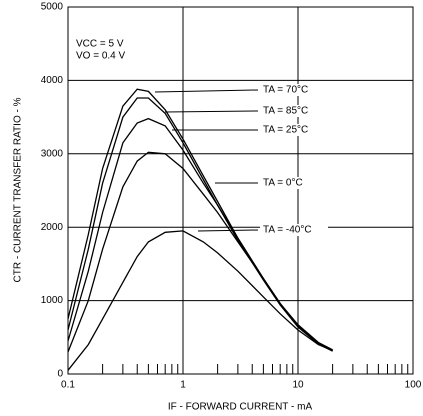 The height and width of the screenshot is (416, 423). Describe the element at coordinates (413, 385) in the screenshot. I see `x-tick-label: 100` at that location.